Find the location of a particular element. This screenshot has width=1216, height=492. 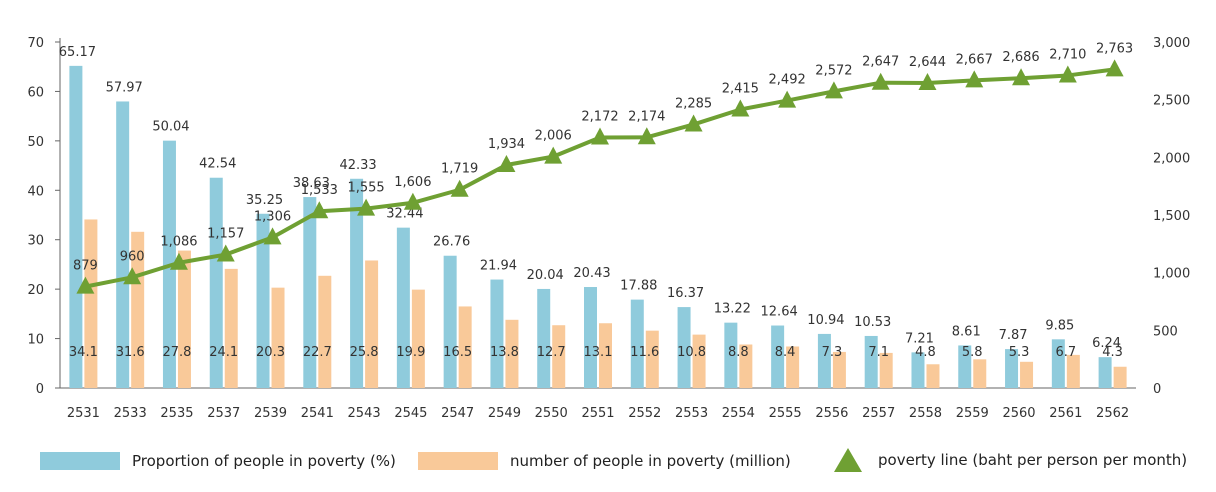

right-tick-label: 0 is located at coordinates (1157, 389).